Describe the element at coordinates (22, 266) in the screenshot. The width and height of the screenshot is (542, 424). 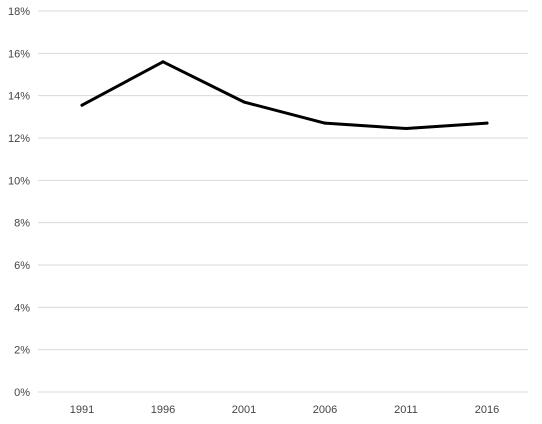
I see `y-tick-label: 6%` at that location.